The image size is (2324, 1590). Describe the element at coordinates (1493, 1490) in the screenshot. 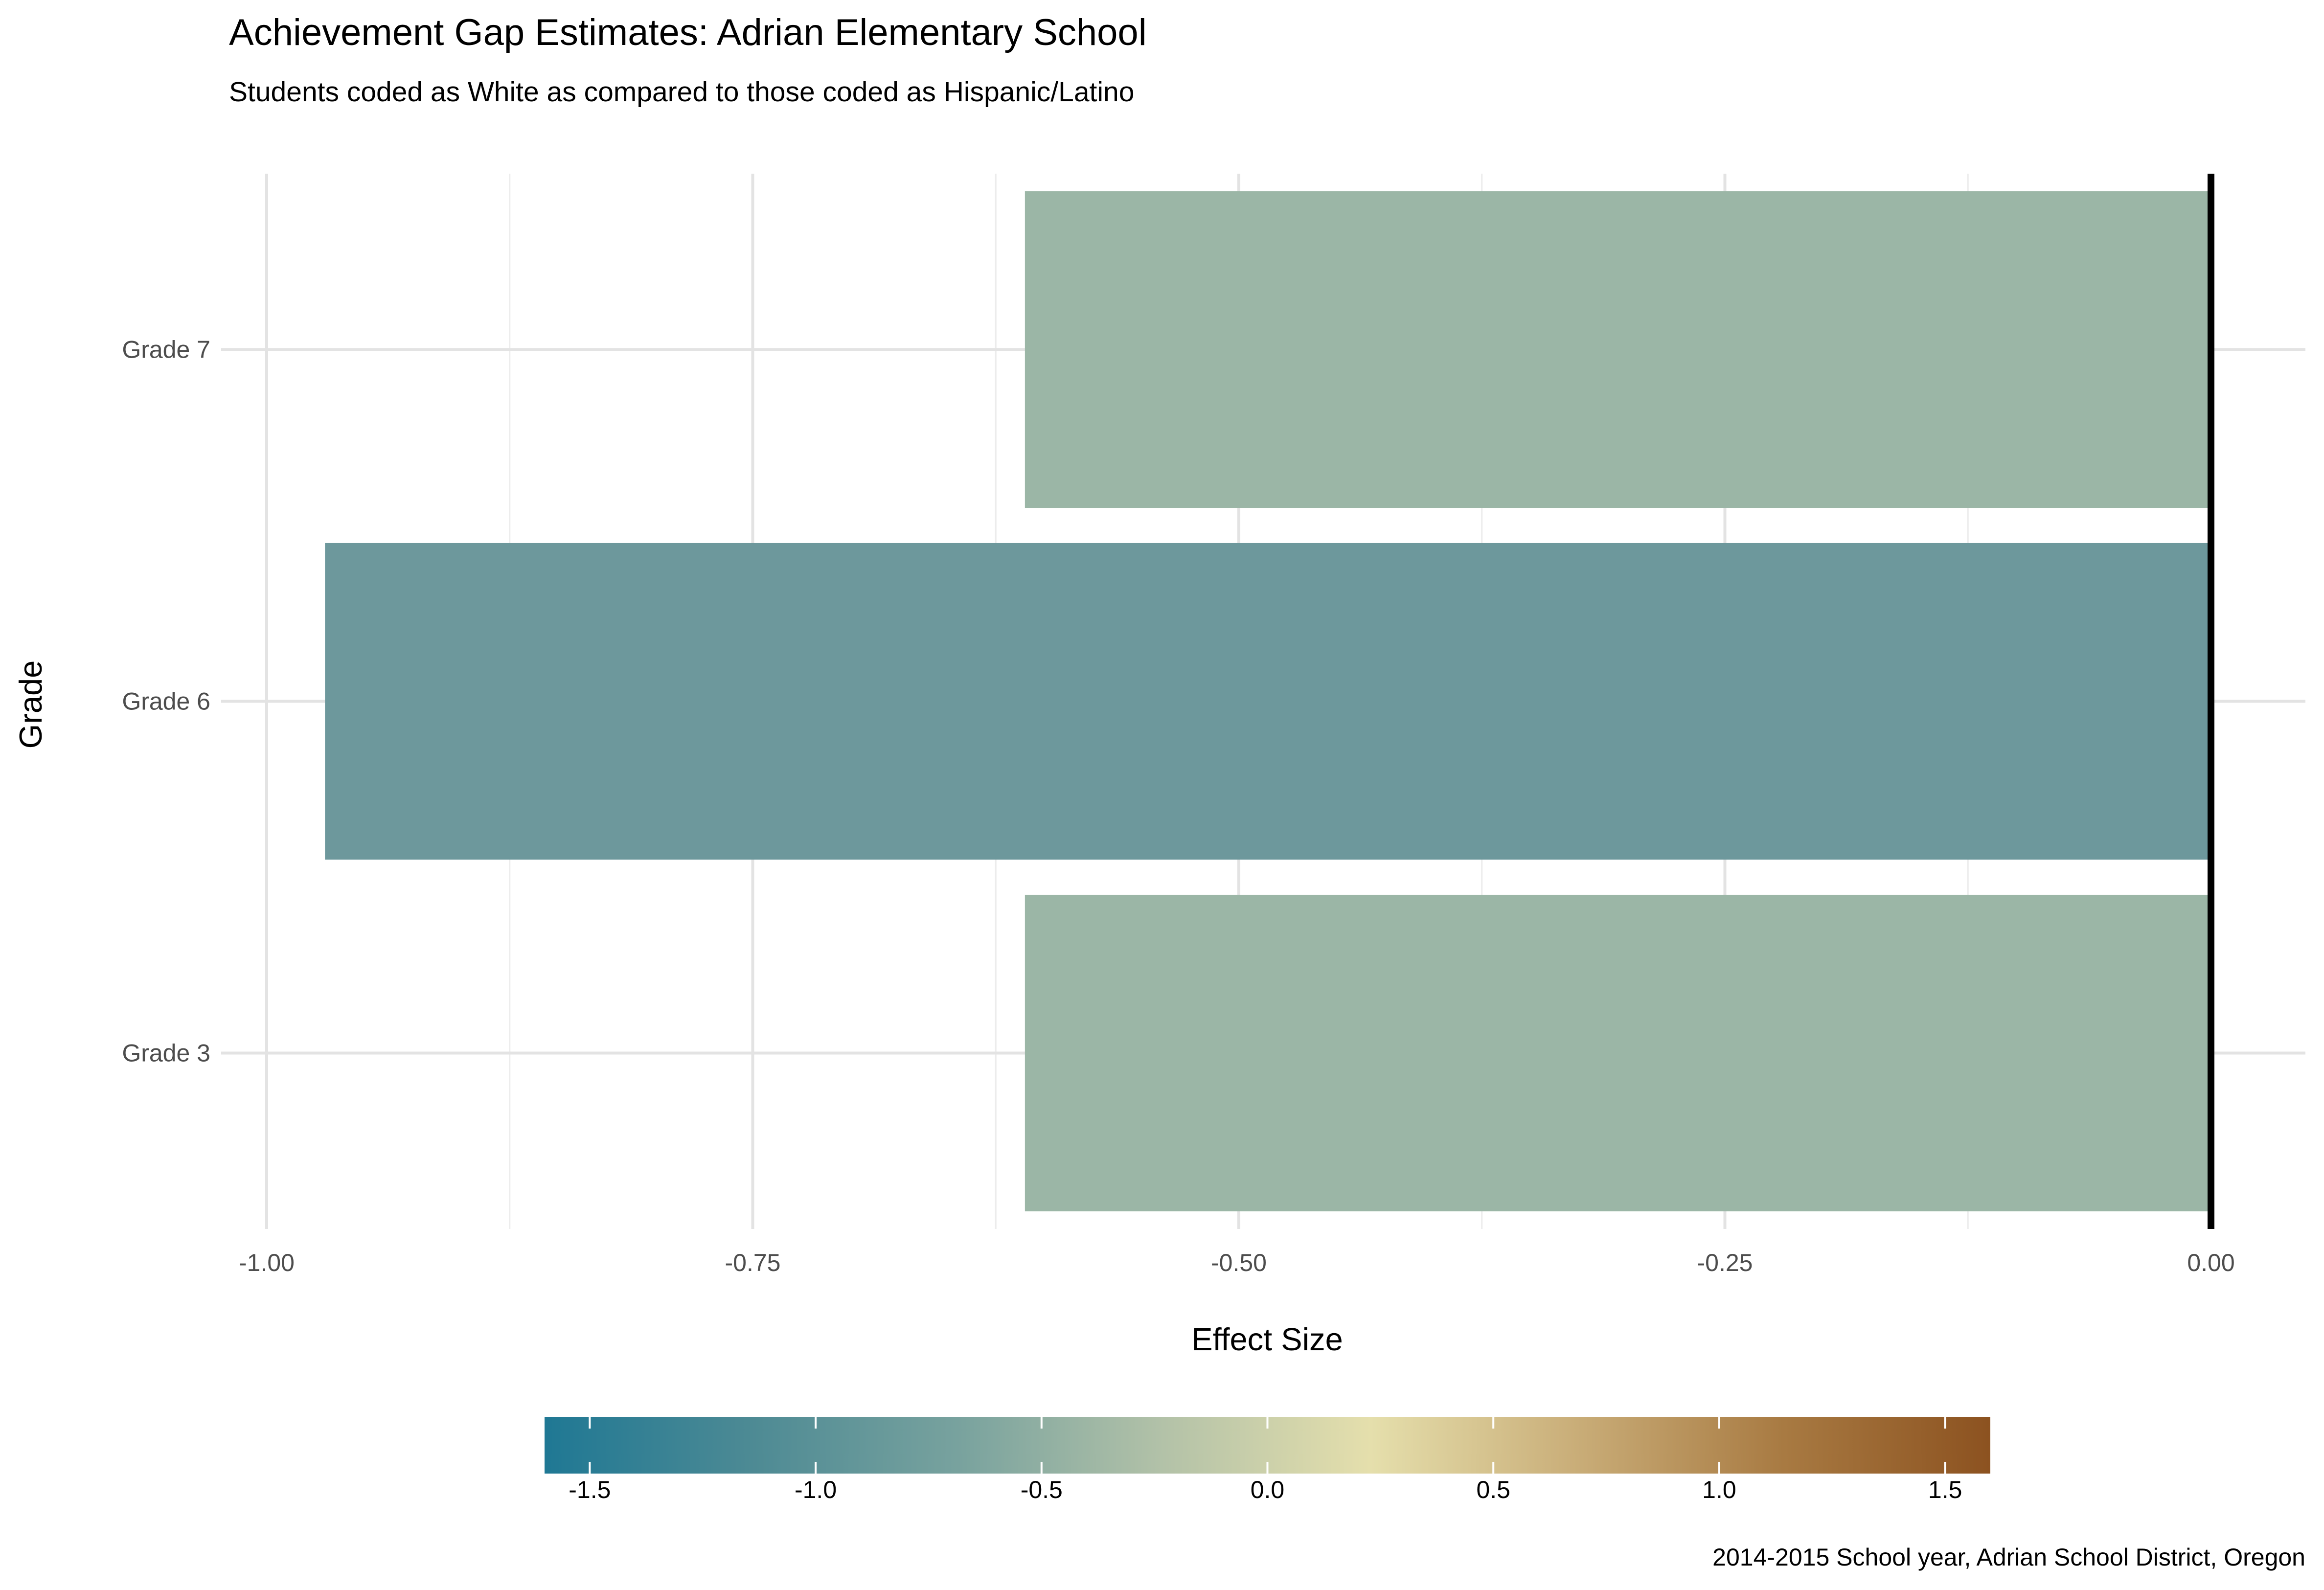

I see `colorbar-label: 0.5` at that location.